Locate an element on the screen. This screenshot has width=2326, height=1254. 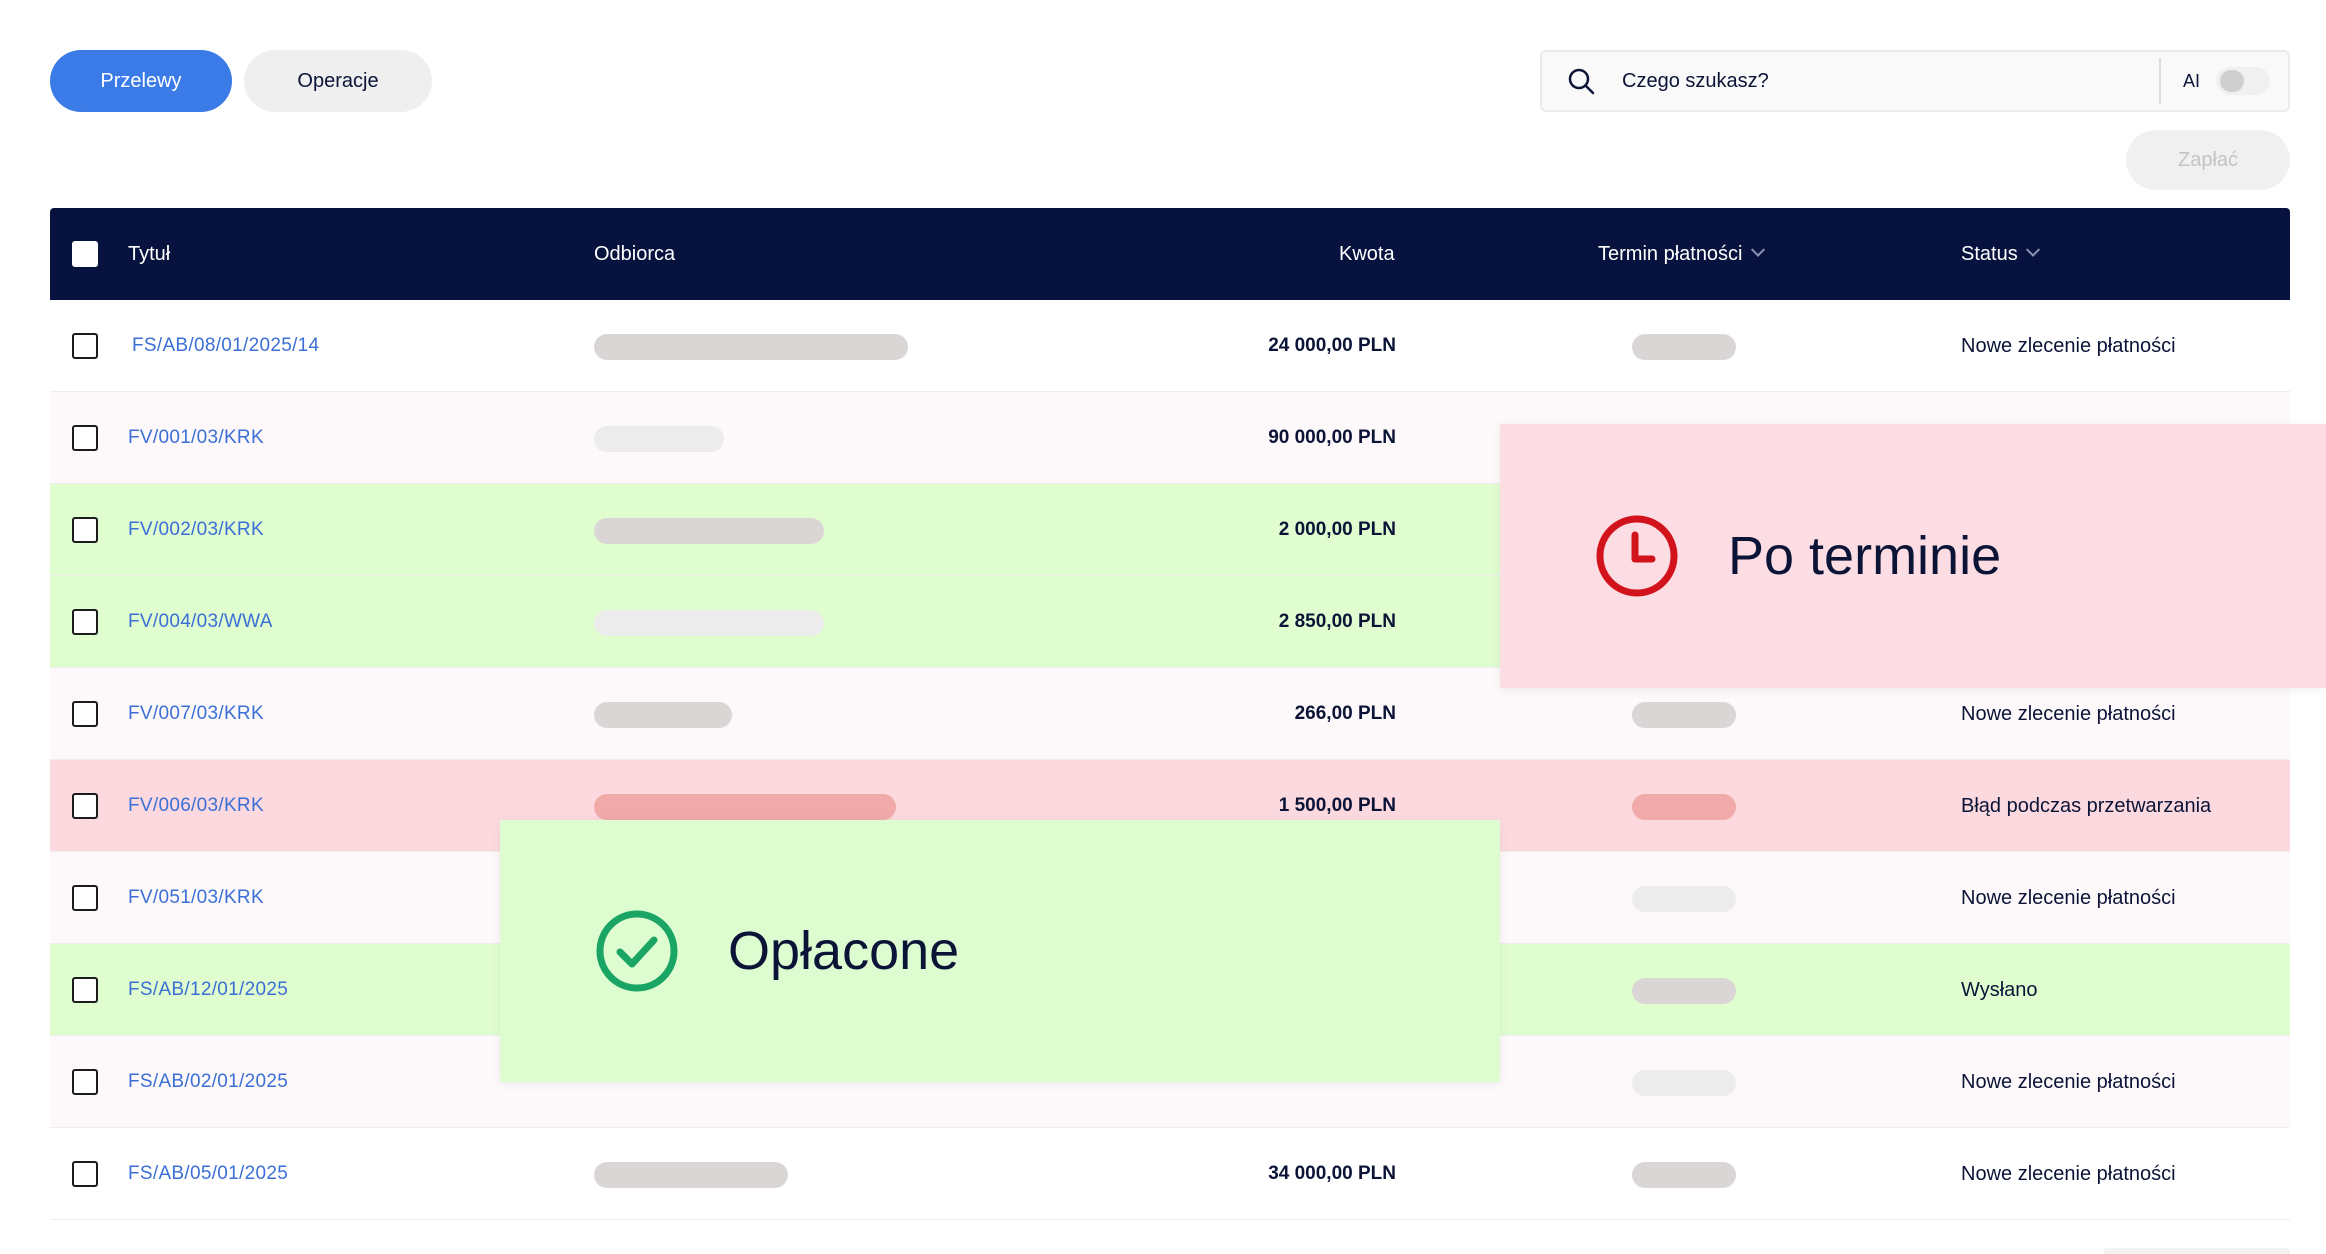
column-header-title-label: Tytuł is located at coordinates (149, 253).